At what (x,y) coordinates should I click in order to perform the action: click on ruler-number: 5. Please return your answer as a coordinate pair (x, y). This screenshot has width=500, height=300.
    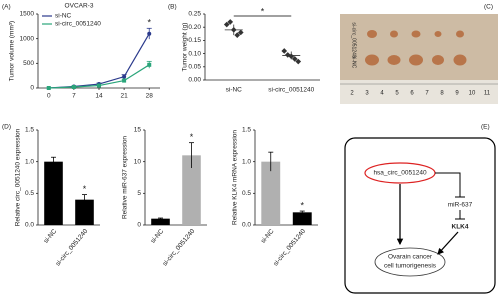
    Looking at the image, I should click on (397, 94).